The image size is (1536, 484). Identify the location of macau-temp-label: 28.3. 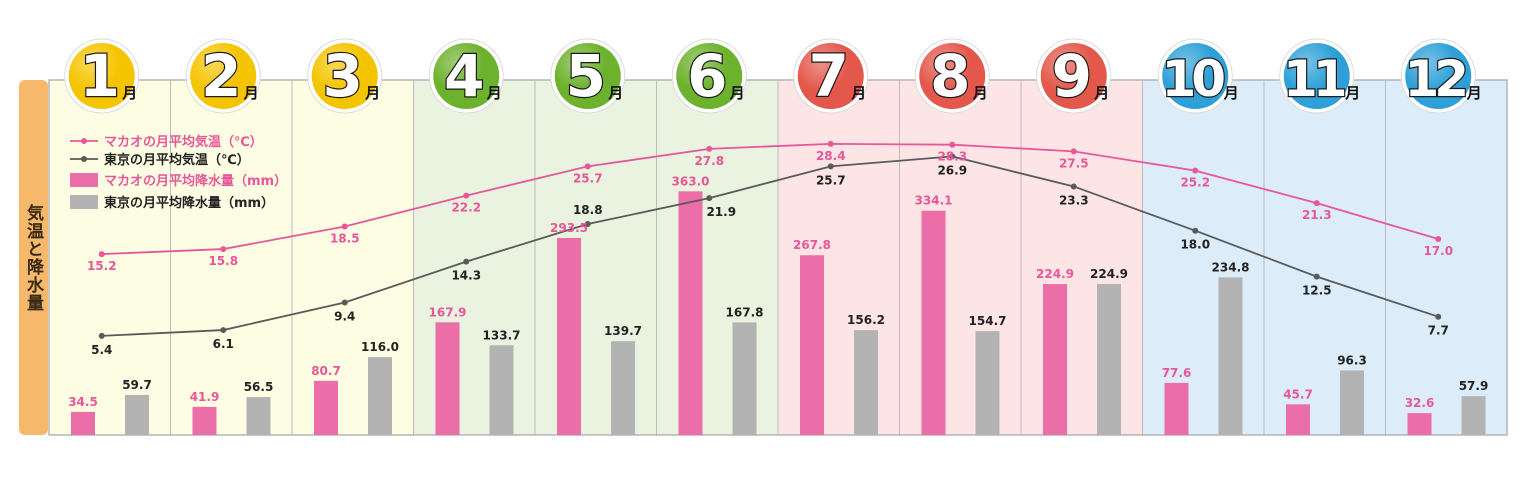
(952, 157).